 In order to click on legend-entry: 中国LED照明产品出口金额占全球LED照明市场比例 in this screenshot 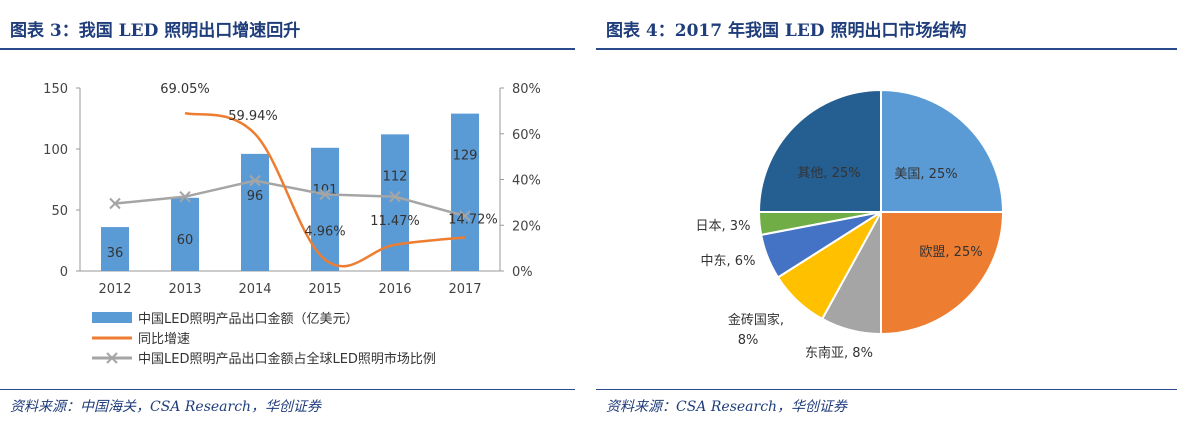, I will do `click(264, 359)`.